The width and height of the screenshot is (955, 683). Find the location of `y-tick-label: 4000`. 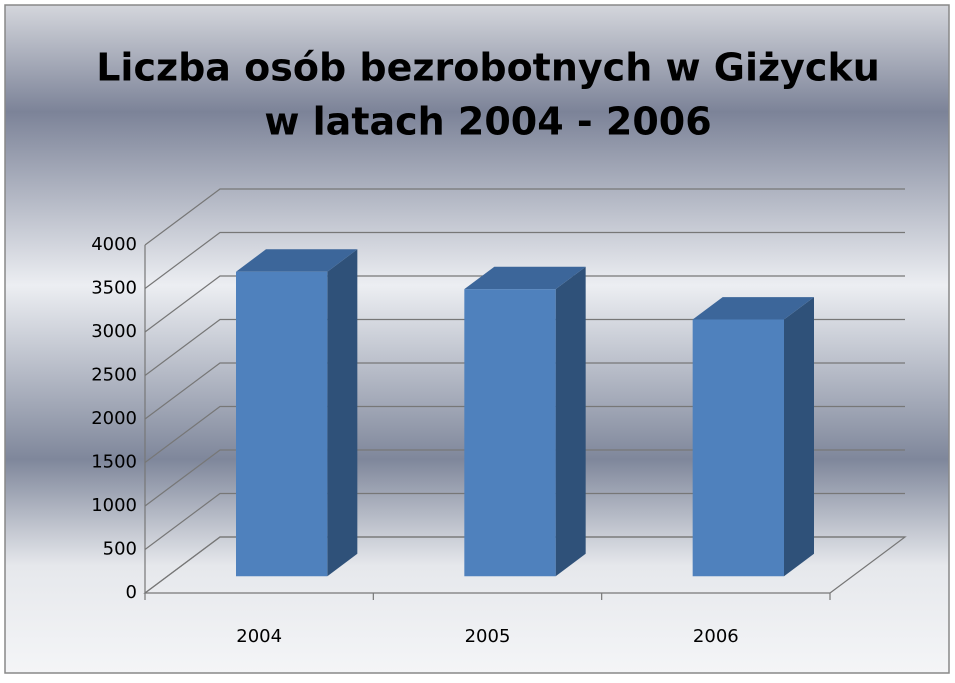

y-tick-label: 4000 is located at coordinates (114, 244).